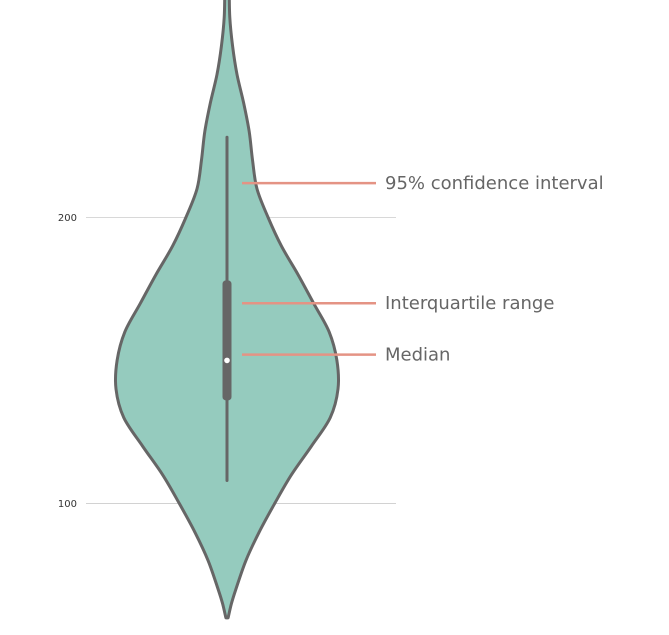 This screenshot has height=635, width=669. Describe the element at coordinates (417, 355) in the screenshot. I see `annotation-label-median: Median` at that location.